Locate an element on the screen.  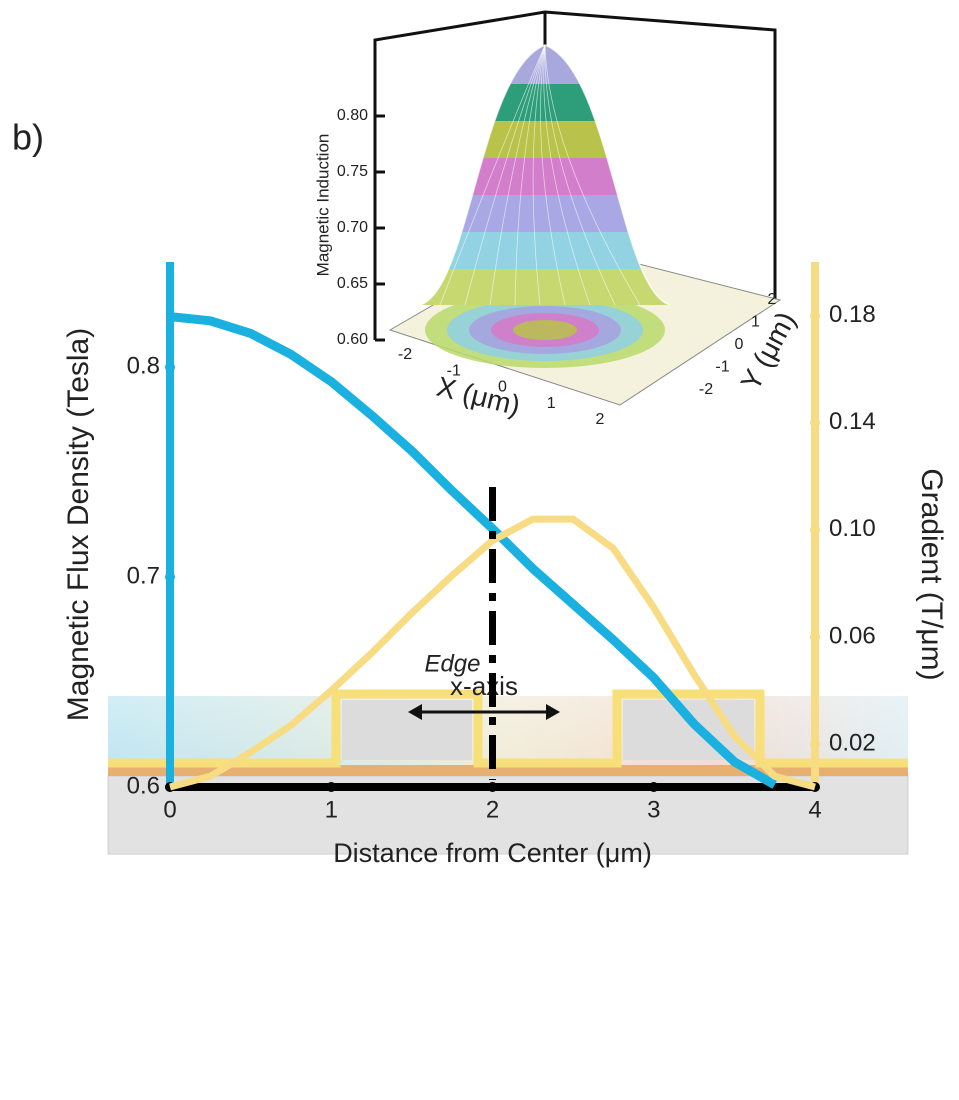
inset-y-tick-label: 1 is located at coordinates (755, 322).